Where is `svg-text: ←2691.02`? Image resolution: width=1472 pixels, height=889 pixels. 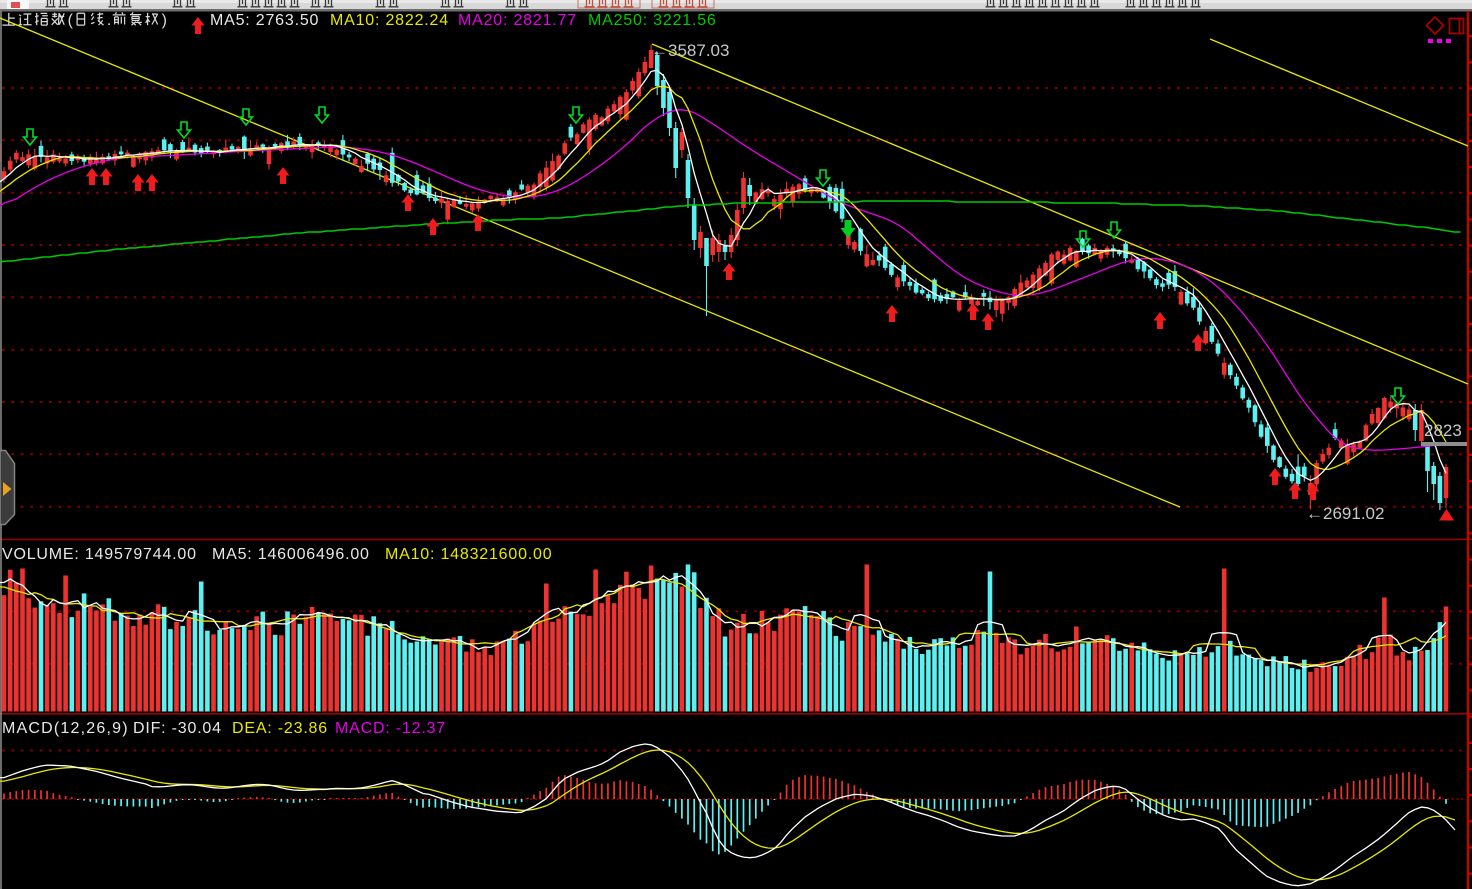 svg-text: ←2691.02 is located at coordinates (1345, 513).